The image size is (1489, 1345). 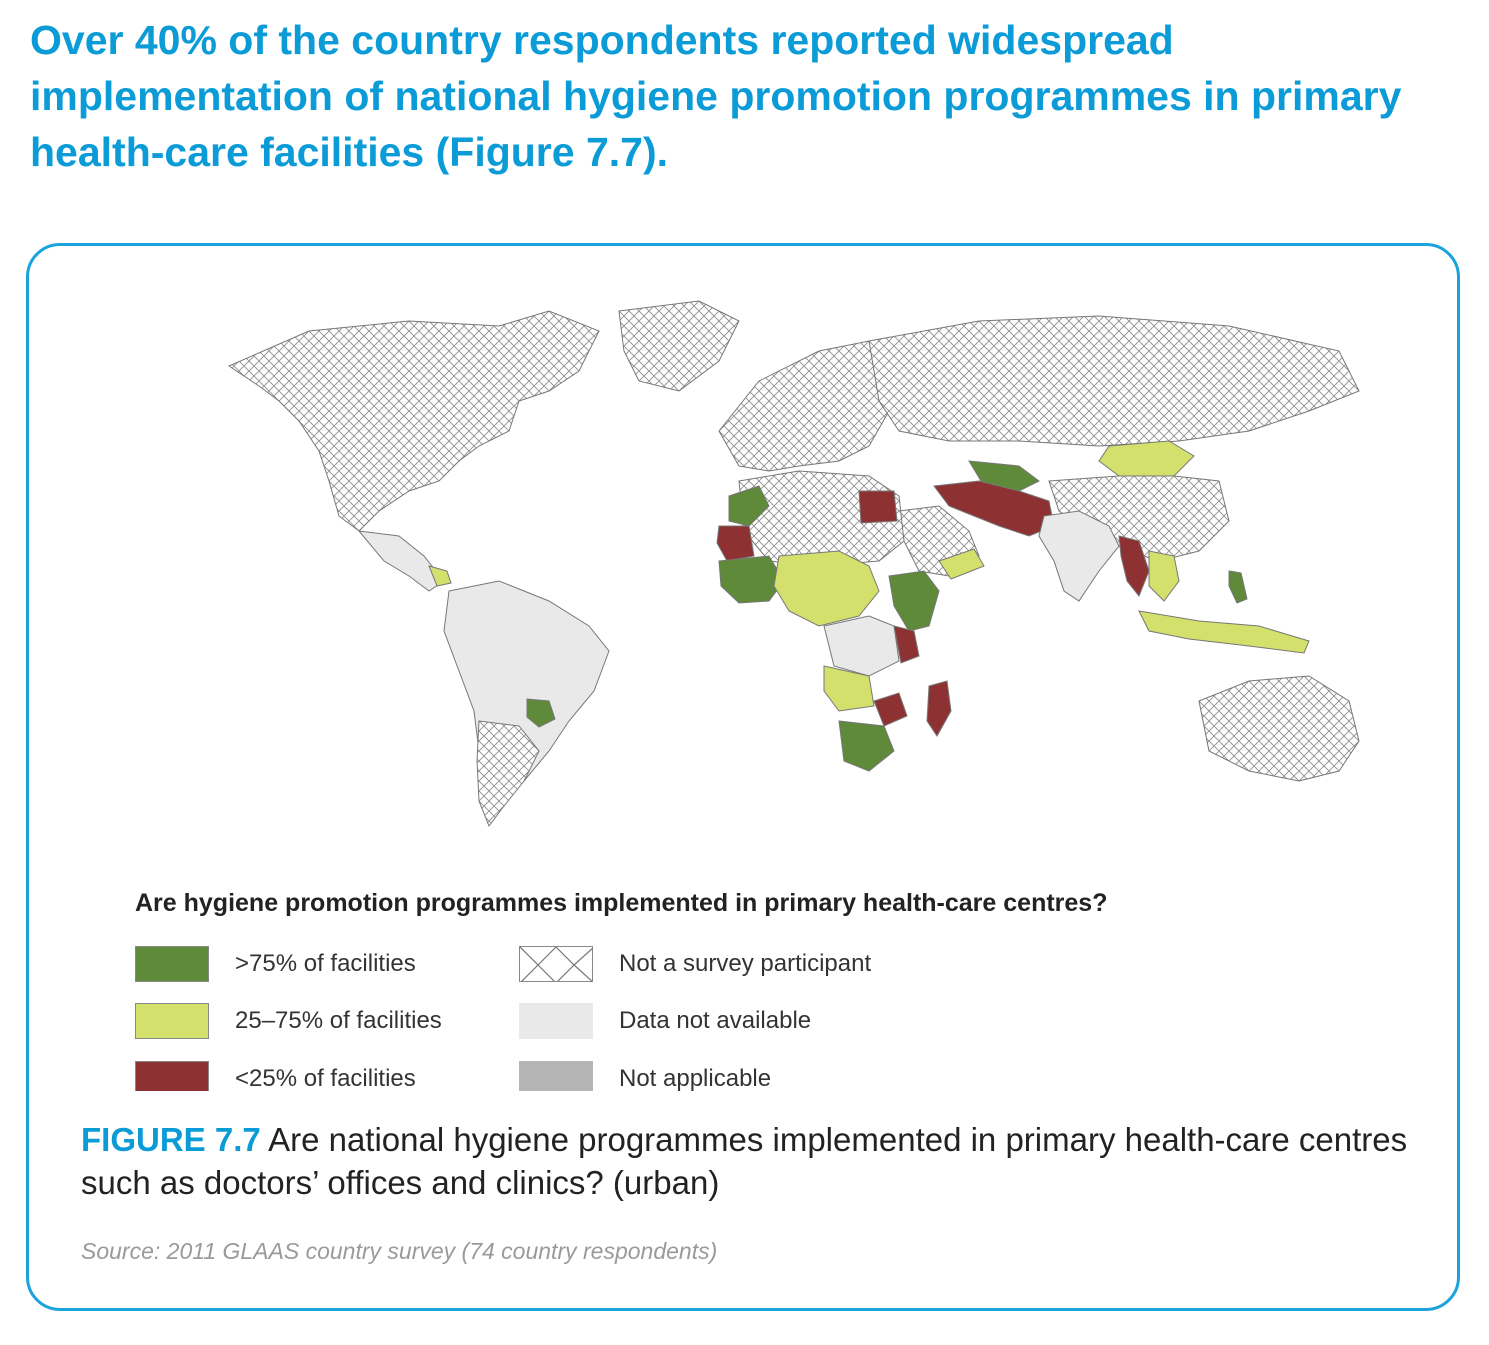 I want to click on legend-label-not-applicable: Not applicable, so click(x=695, y=1078).